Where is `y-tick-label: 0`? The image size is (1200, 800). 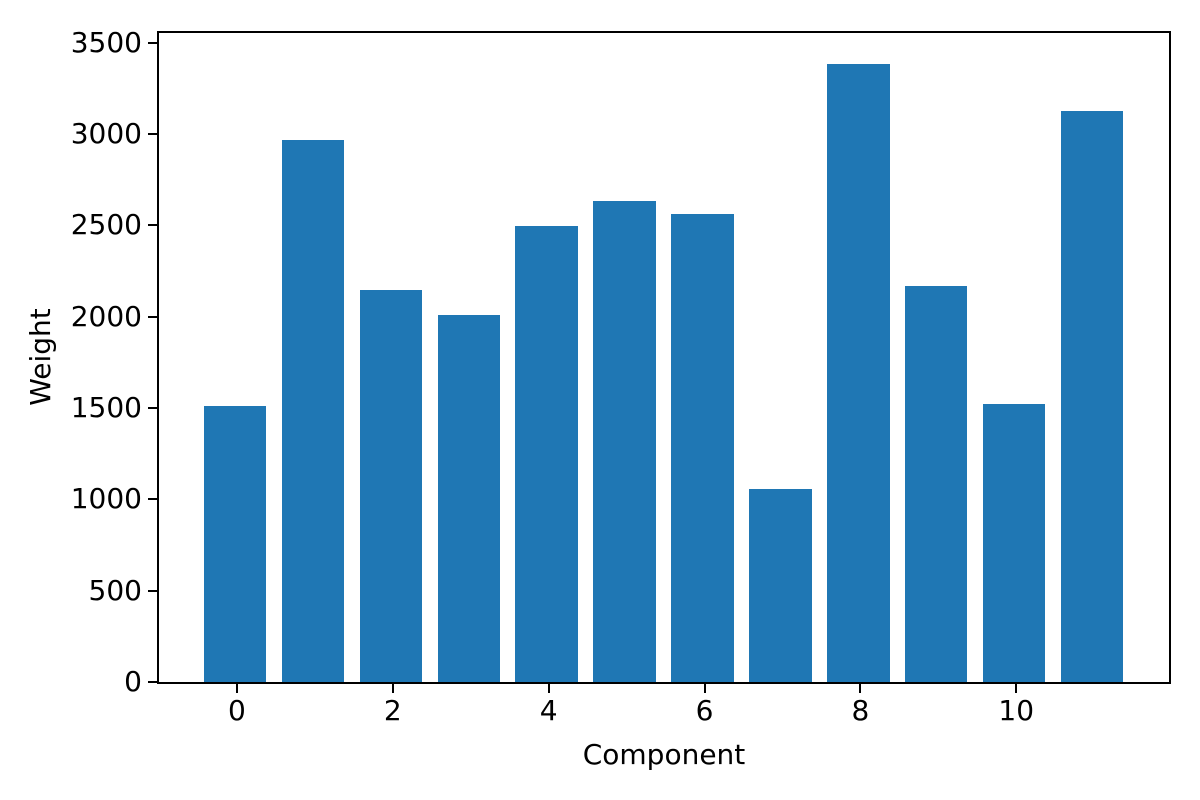 y-tick-label: 0 is located at coordinates (133, 681).